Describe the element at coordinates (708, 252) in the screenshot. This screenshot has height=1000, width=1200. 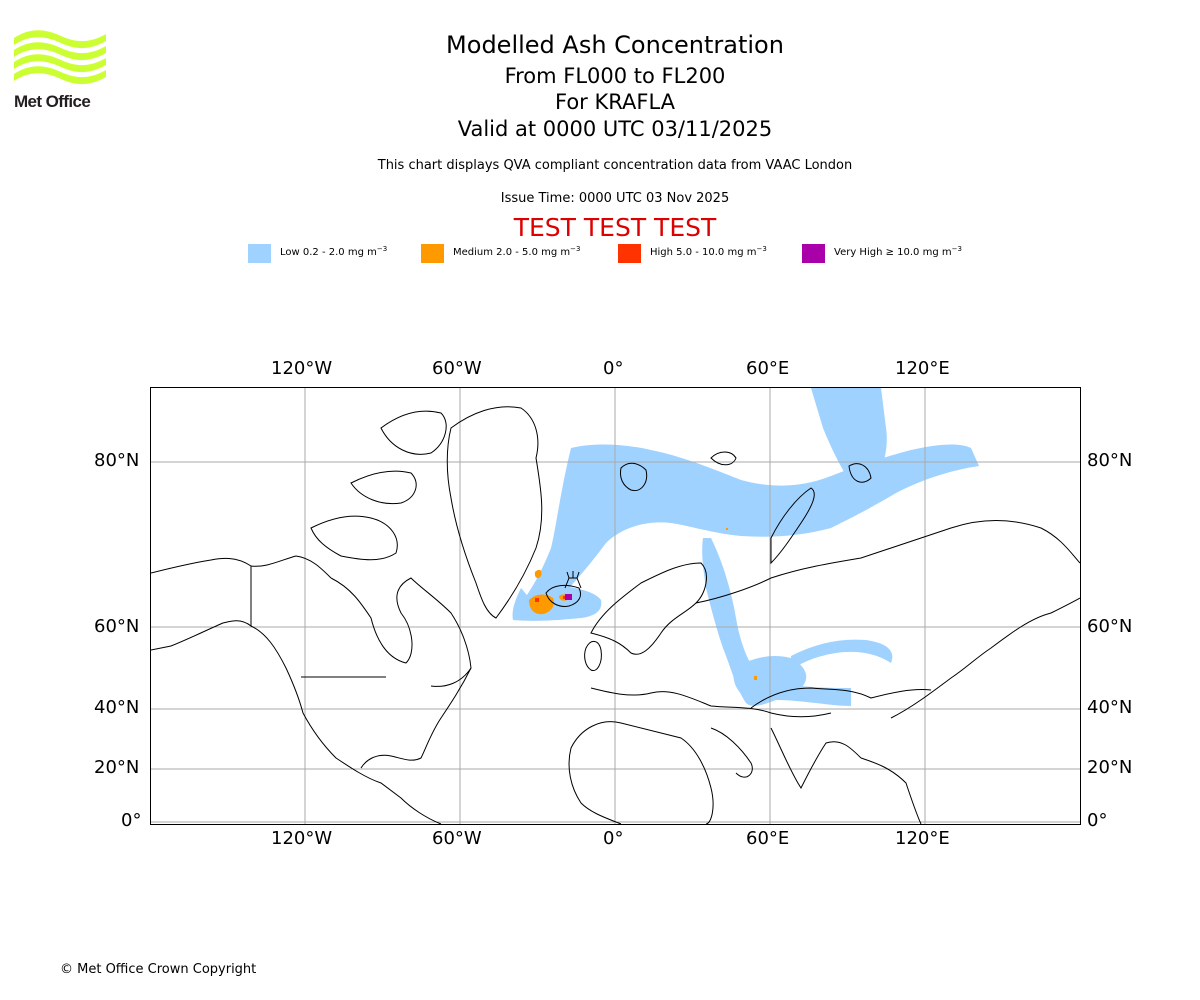
I see `legend-label-high: High 5.0 - 10.0 mg m−3` at that location.